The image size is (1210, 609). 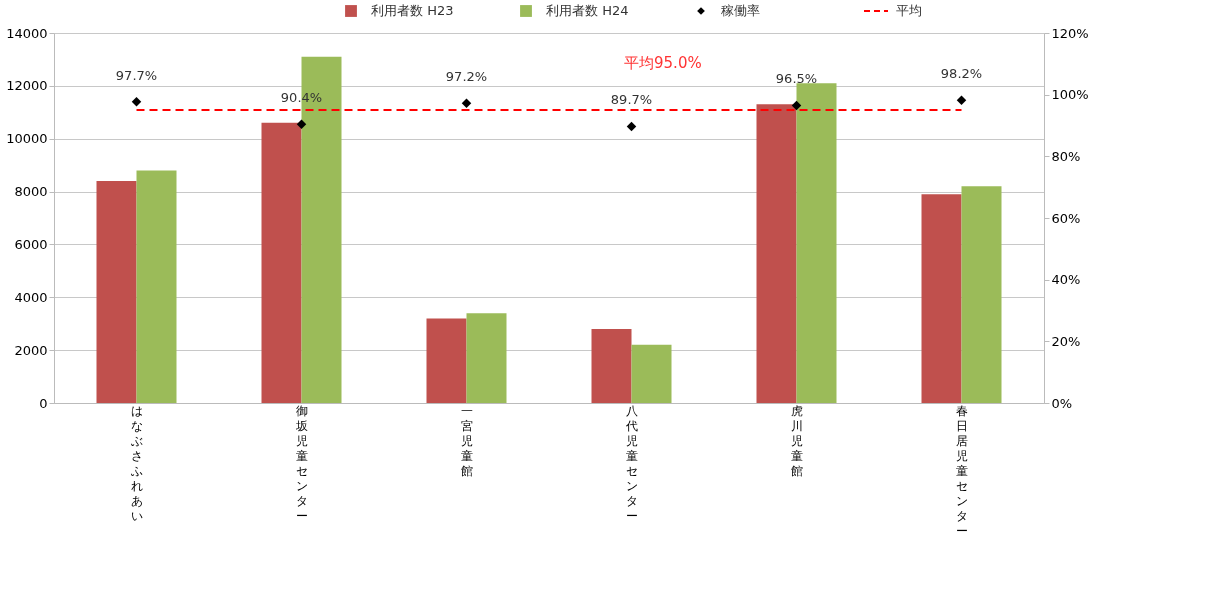 What do you see at coordinates (31, 350) in the screenshot?
I see `y-tick-label: 2000` at bounding box center [31, 350].